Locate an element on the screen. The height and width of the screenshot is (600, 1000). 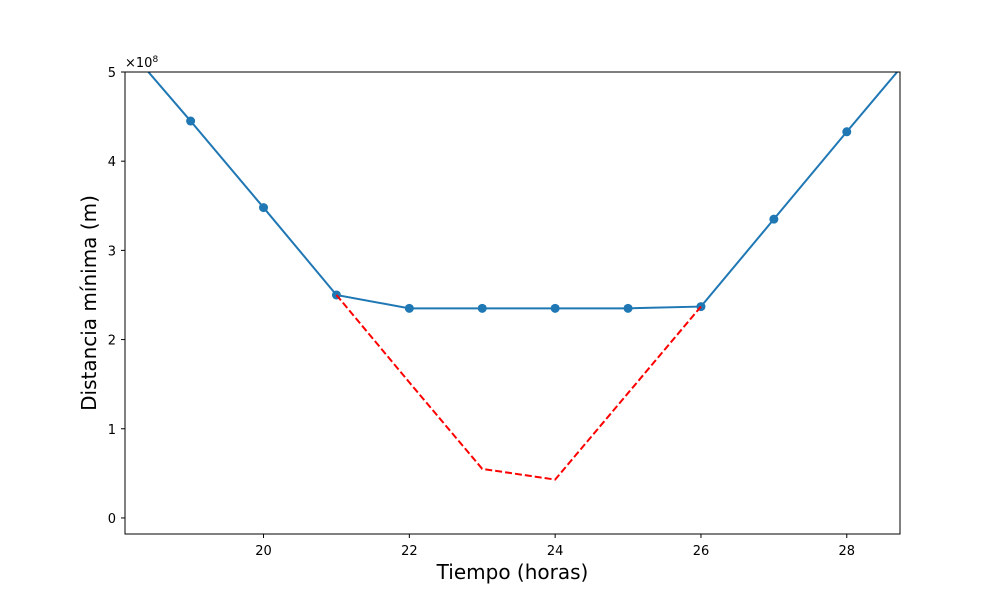
y-tick-label: 1 is located at coordinates (112, 430).